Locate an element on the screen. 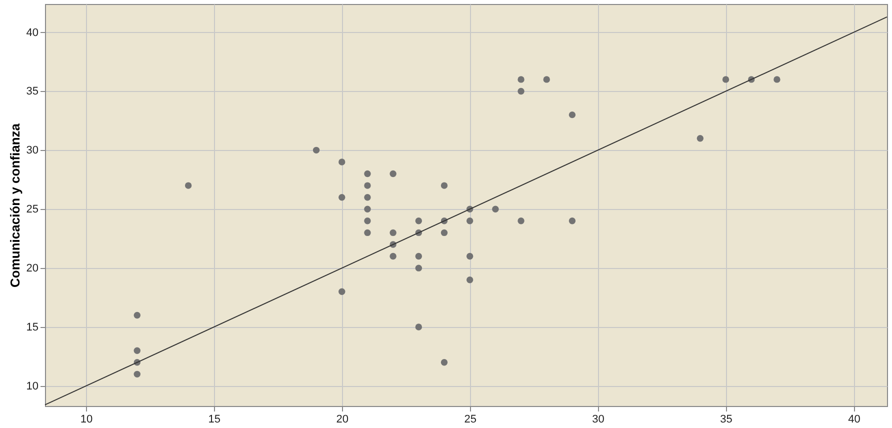 The image size is (892, 428). x-tick-label: 15 is located at coordinates (214, 420).